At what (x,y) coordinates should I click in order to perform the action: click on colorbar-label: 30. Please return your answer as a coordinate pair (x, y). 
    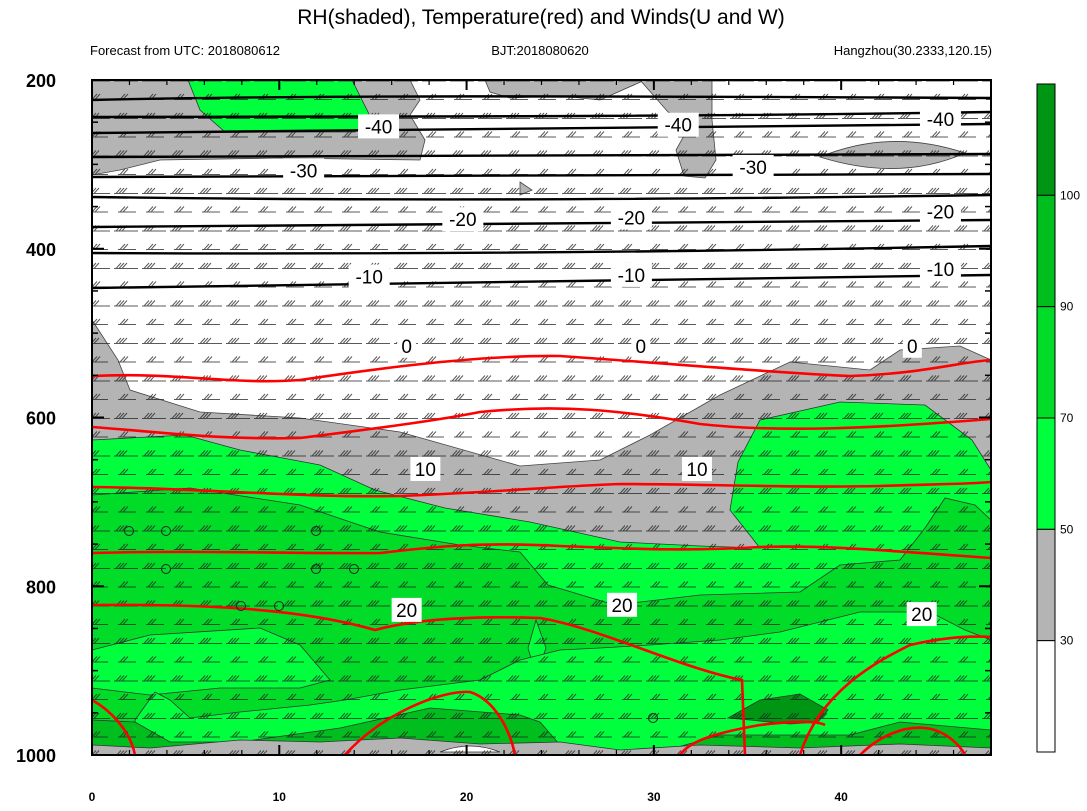
    Looking at the image, I should click on (1067, 641).